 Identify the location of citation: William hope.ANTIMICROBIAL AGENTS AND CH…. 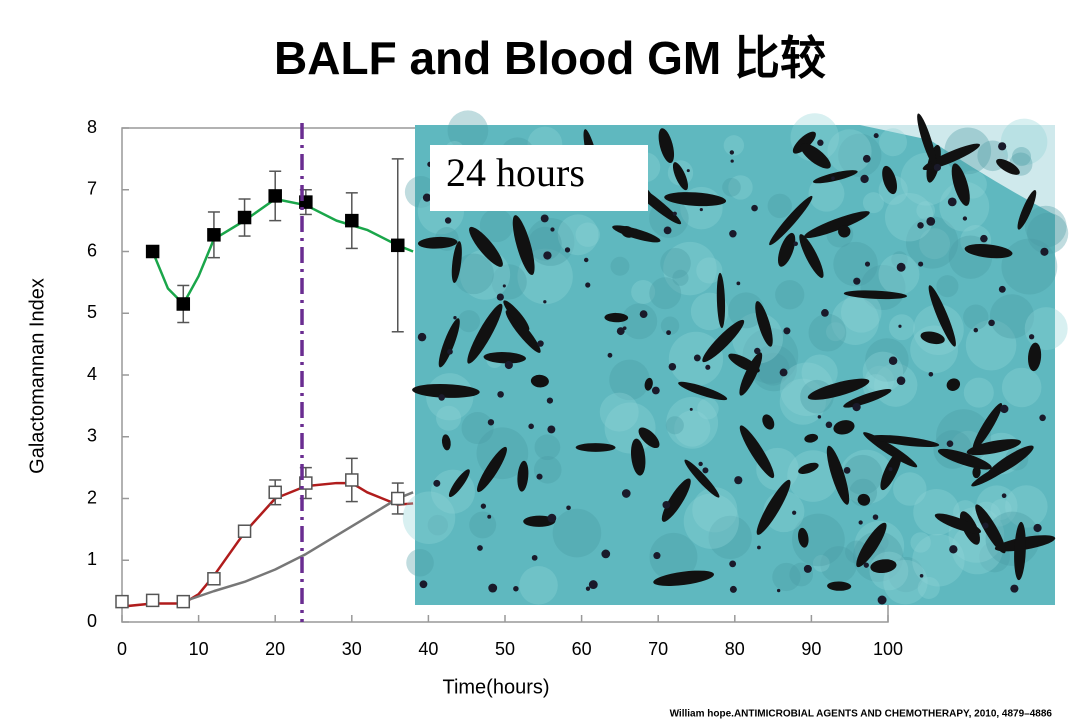
(861, 714).